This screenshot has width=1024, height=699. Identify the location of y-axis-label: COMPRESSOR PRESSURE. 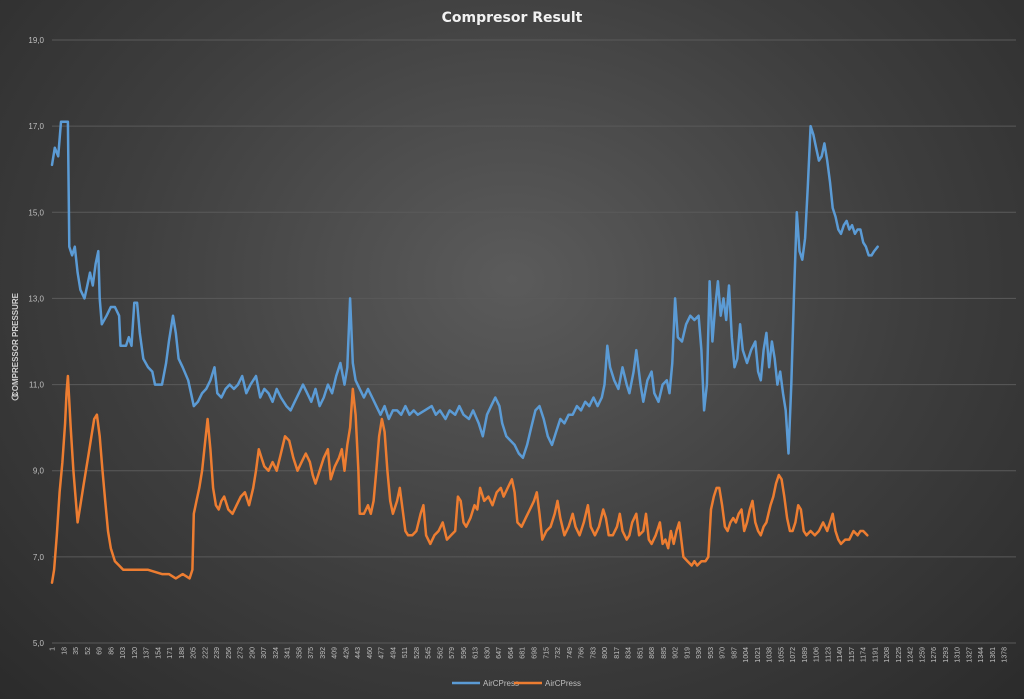
(15, 344).